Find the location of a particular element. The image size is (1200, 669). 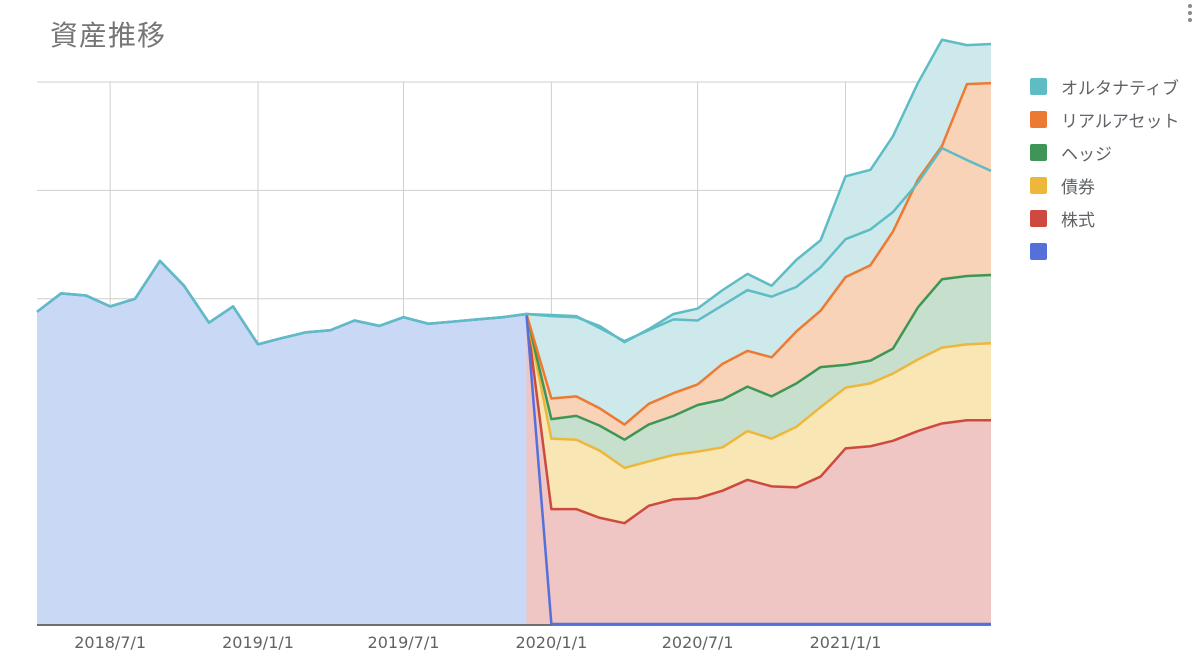

x-tick-label: 2020/7/1 is located at coordinates (698, 642).